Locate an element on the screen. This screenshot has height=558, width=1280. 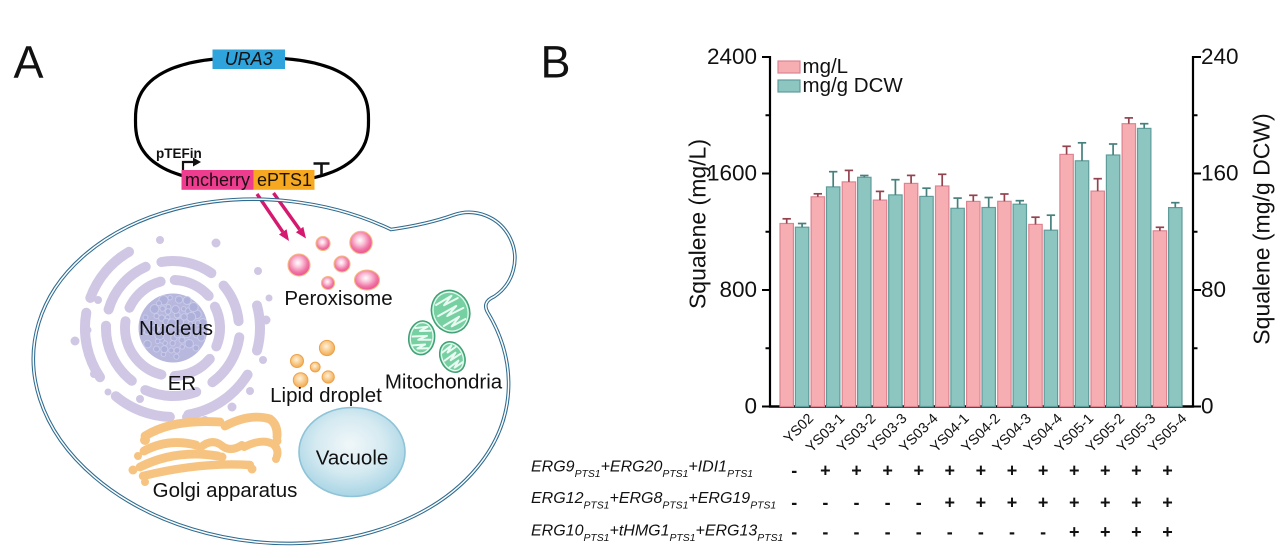
svg-text: B is located at coordinates (556, 62).